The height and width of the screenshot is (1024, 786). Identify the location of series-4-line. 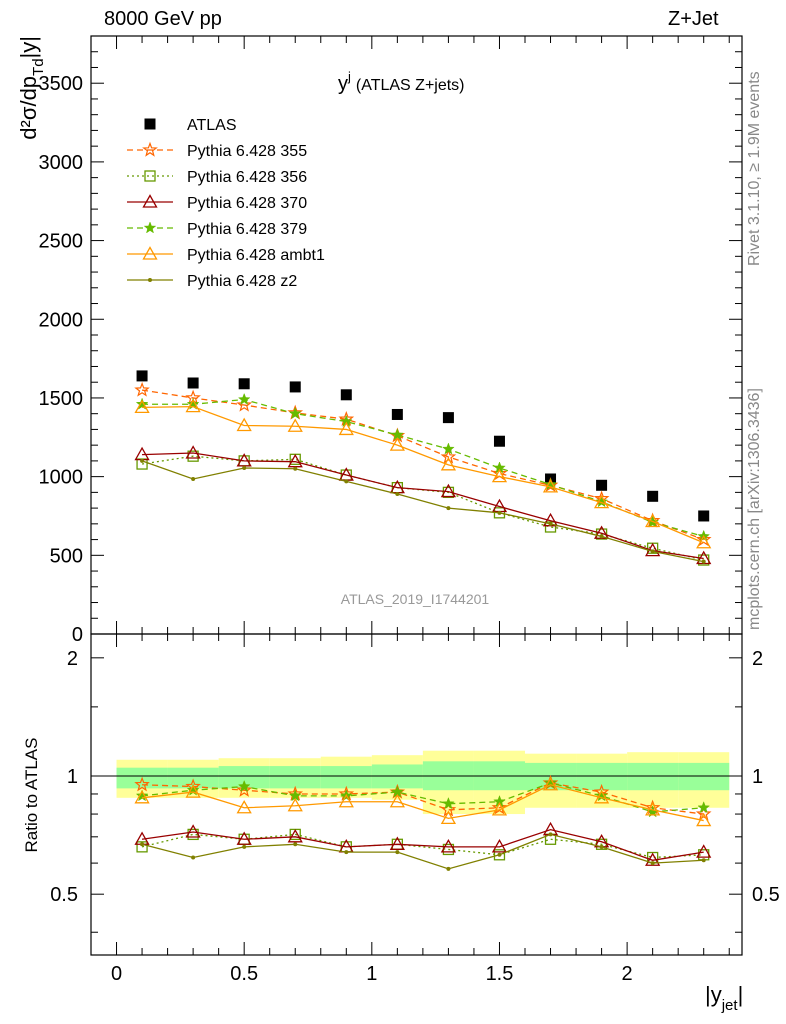
(423, 468).